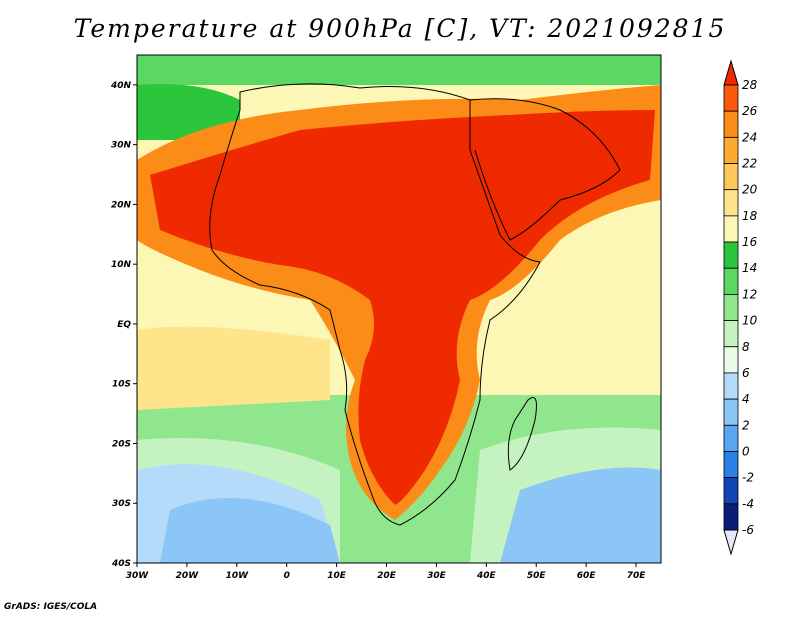 This screenshot has height=618, width=800. I want to click on field-north-green, so click(399, 70).